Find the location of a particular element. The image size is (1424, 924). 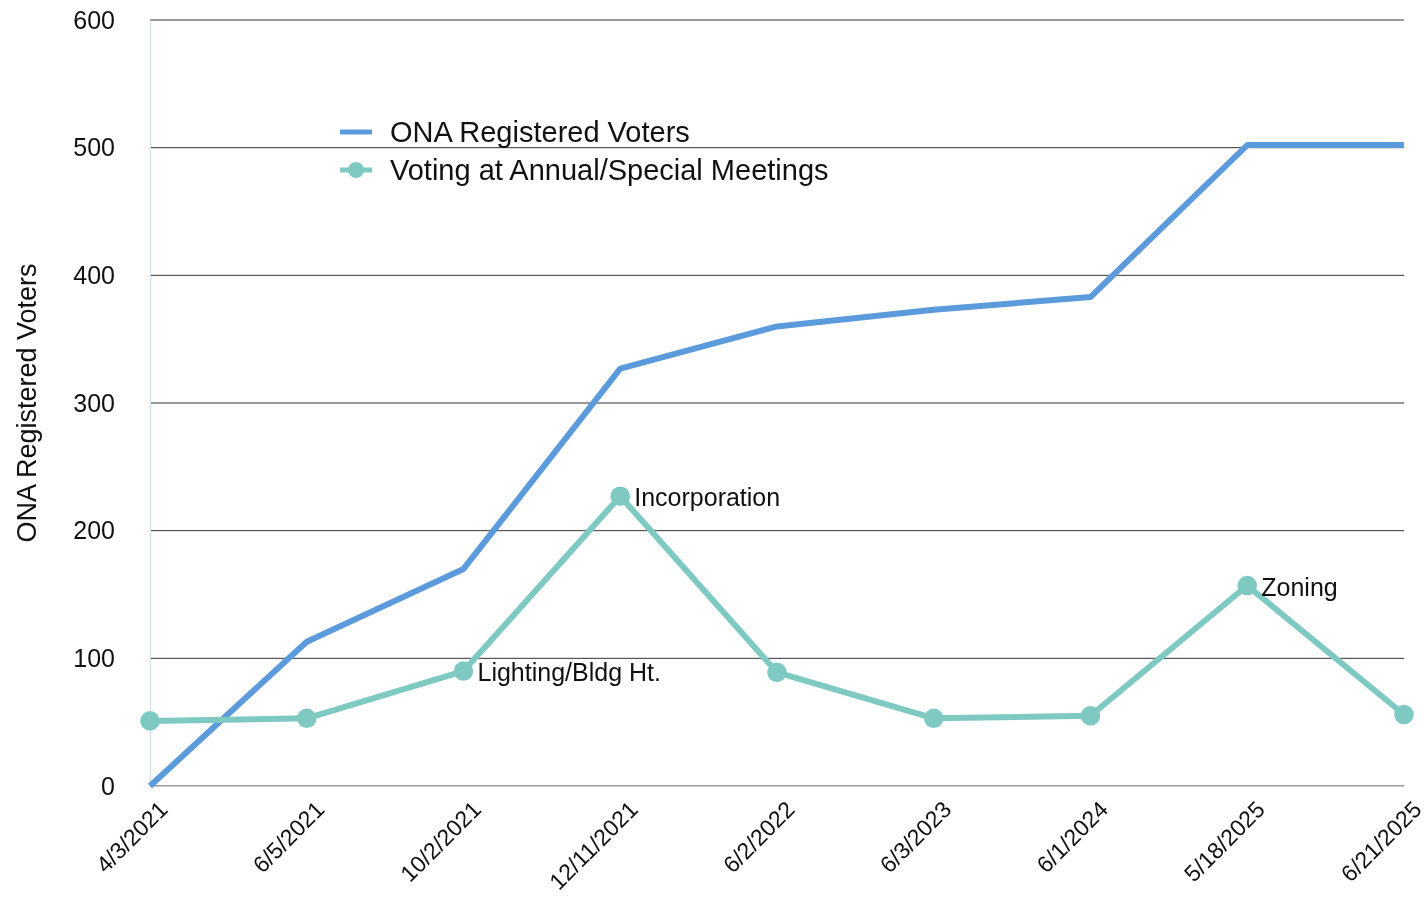

legend-label: Voting at Annual/Special Meetings is located at coordinates (609, 170).